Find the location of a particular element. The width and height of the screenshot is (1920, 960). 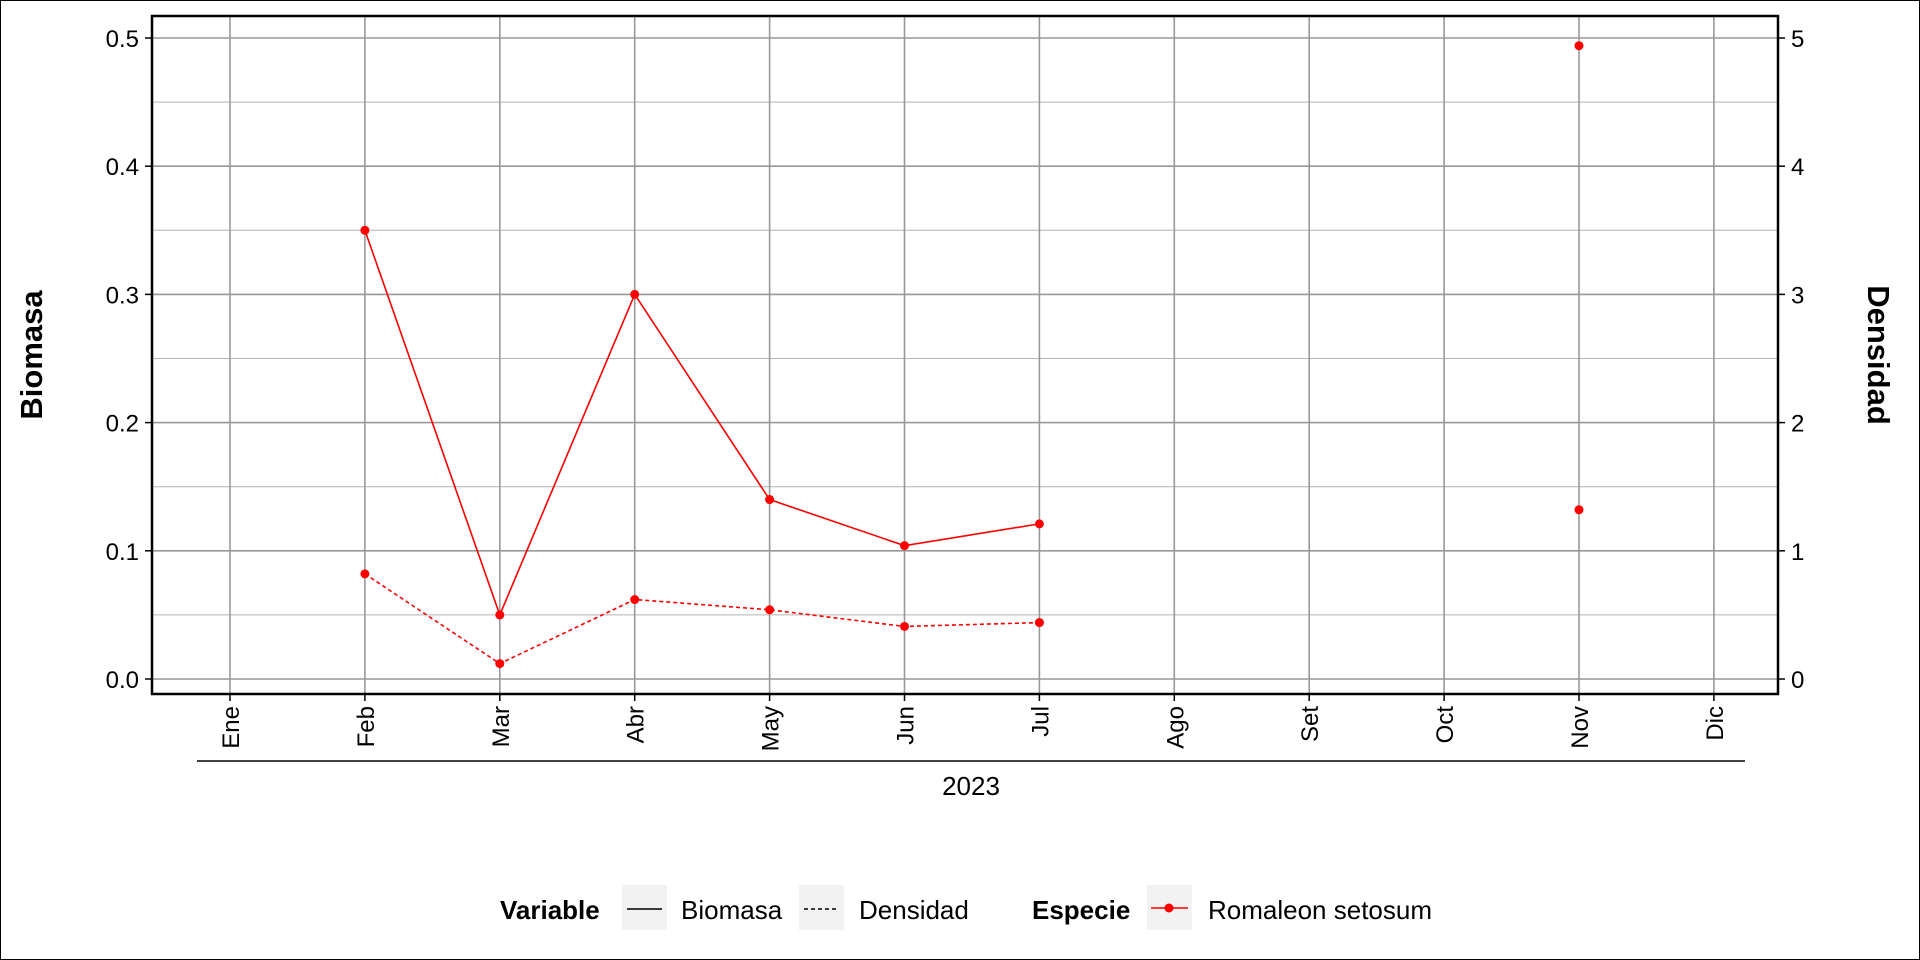

right-y-axis: 0 1 2 3 4 5 is located at coordinates (1791, 360).